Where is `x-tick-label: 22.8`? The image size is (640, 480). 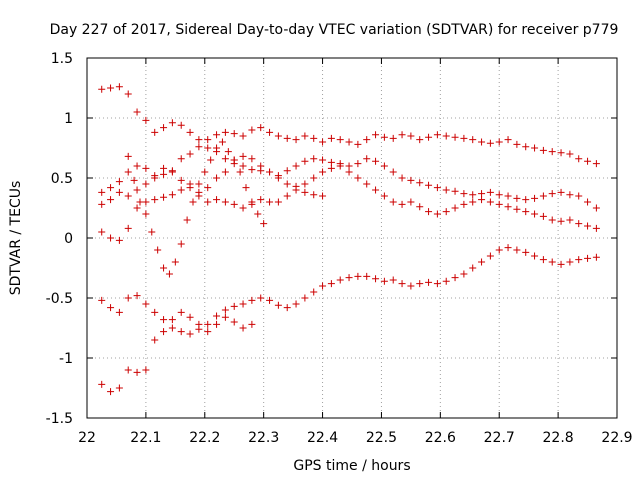 x-tick-label: 22.8 is located at coordinates (558, 438).